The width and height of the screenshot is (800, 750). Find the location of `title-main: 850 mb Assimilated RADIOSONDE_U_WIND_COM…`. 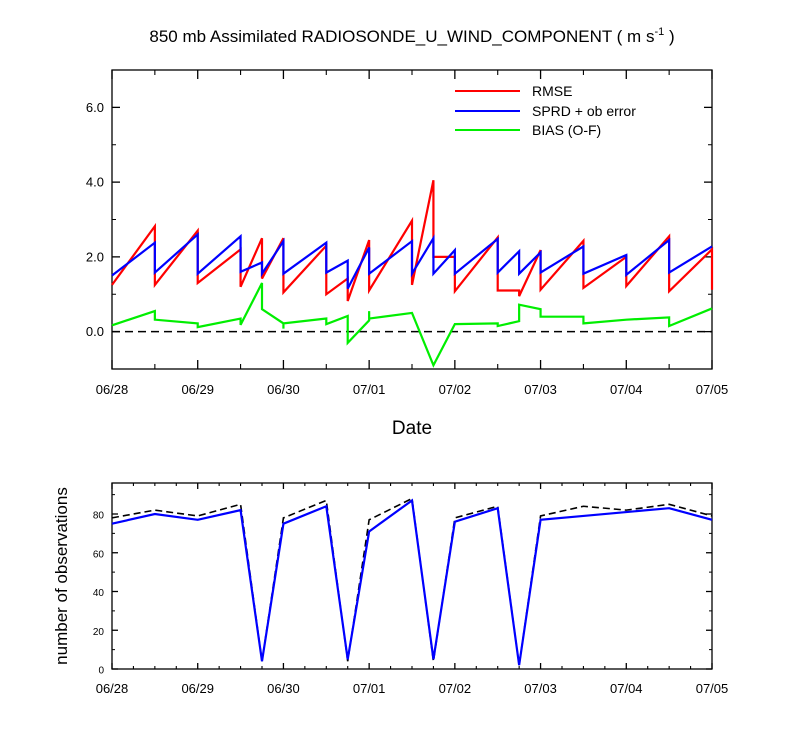

title-main: 850 mb Assimilated RADIOSONDE_U_WIND_COM… is located at coordinates (401, 36).